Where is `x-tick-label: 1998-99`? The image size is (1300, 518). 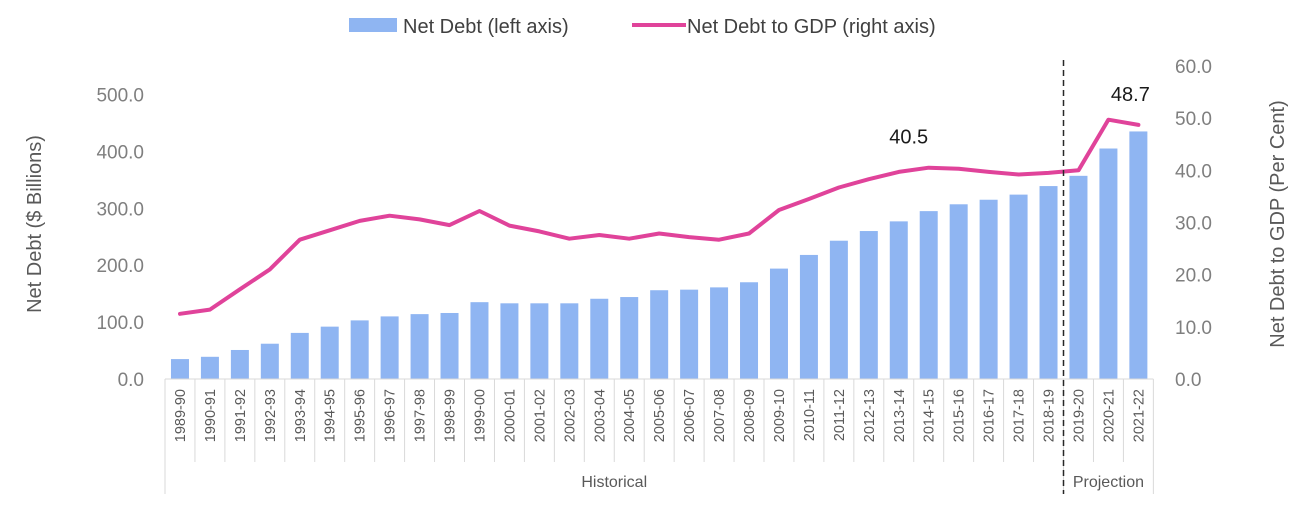
x-tick-label: 1998-99 is located at coordinates (451, 415).